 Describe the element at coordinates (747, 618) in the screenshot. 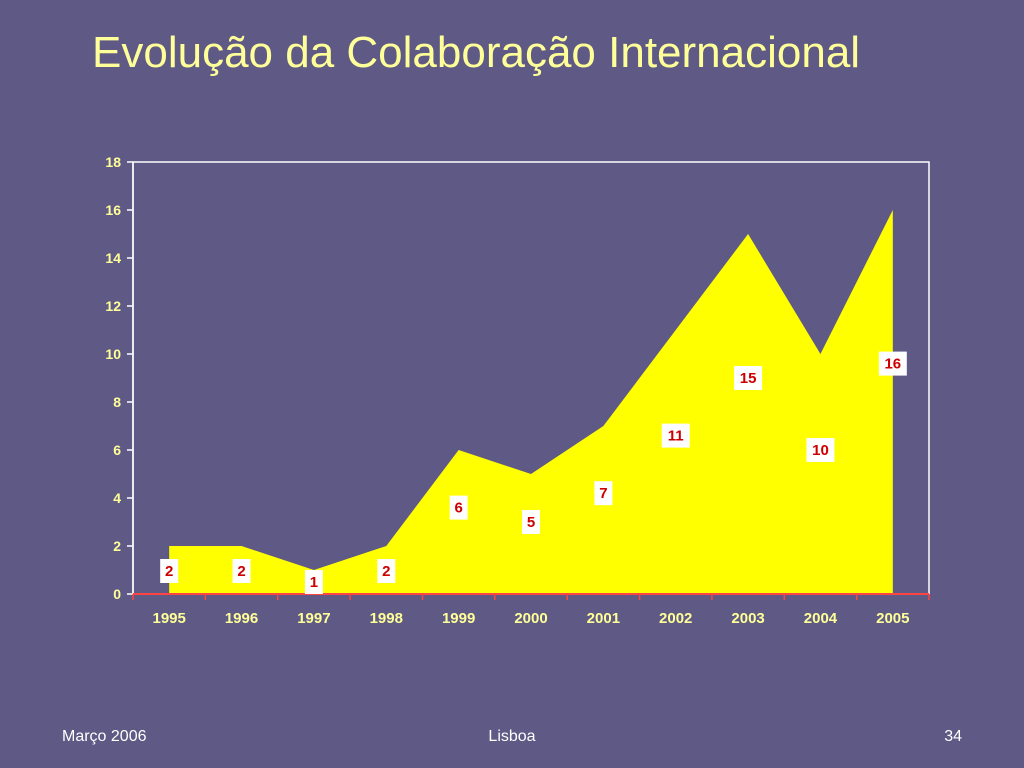

I see `x-tick-label: 2003` at that location.